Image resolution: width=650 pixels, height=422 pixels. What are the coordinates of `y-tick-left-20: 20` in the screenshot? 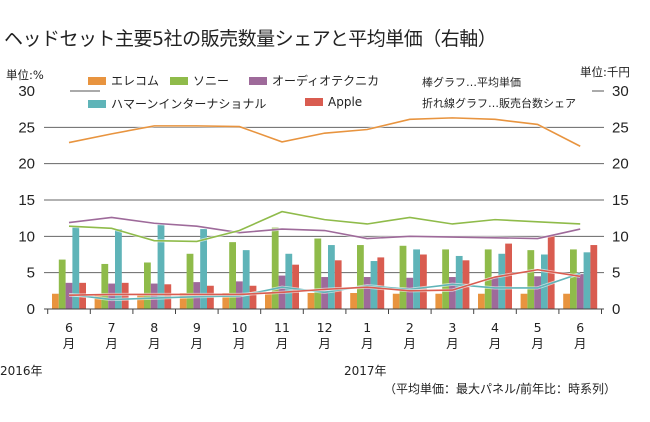 It's located at (26, 164).